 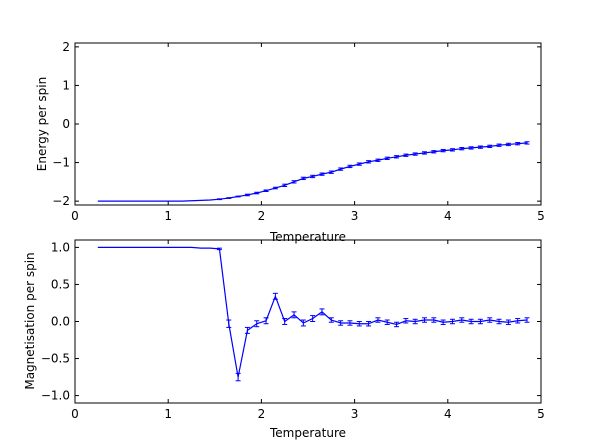 What do you see at coordinates (42, 124) in the screenshot?
I see `energy-y-axis-label: Energy per spin` at bounding box center [42, 124].